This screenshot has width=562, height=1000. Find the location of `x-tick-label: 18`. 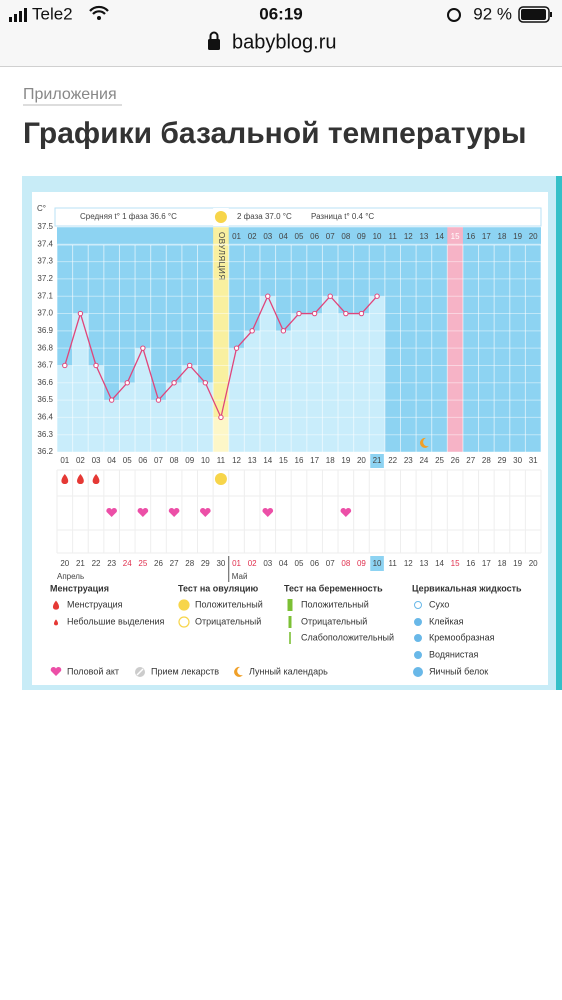

x-tick-label: 18 is located at coordinates (330, 460).